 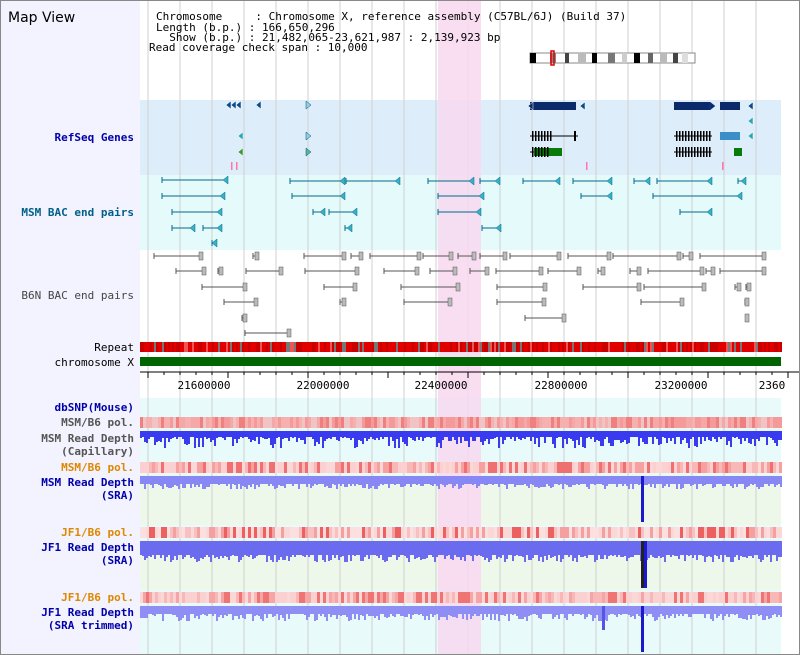 I want to click on gene-exon, so click(x=677, y=152).